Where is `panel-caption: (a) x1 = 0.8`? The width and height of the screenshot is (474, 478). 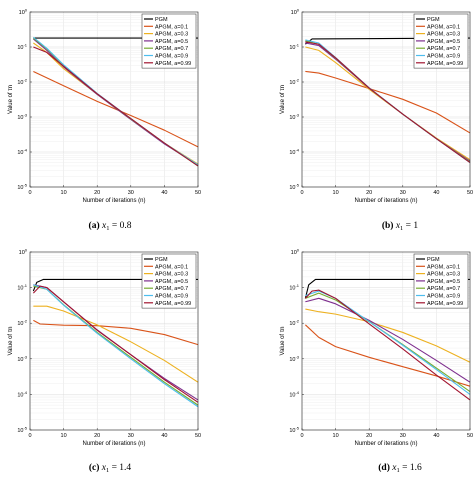
panel-caption: (a) x1 = 0.8 is located at coordinates (110, 226).